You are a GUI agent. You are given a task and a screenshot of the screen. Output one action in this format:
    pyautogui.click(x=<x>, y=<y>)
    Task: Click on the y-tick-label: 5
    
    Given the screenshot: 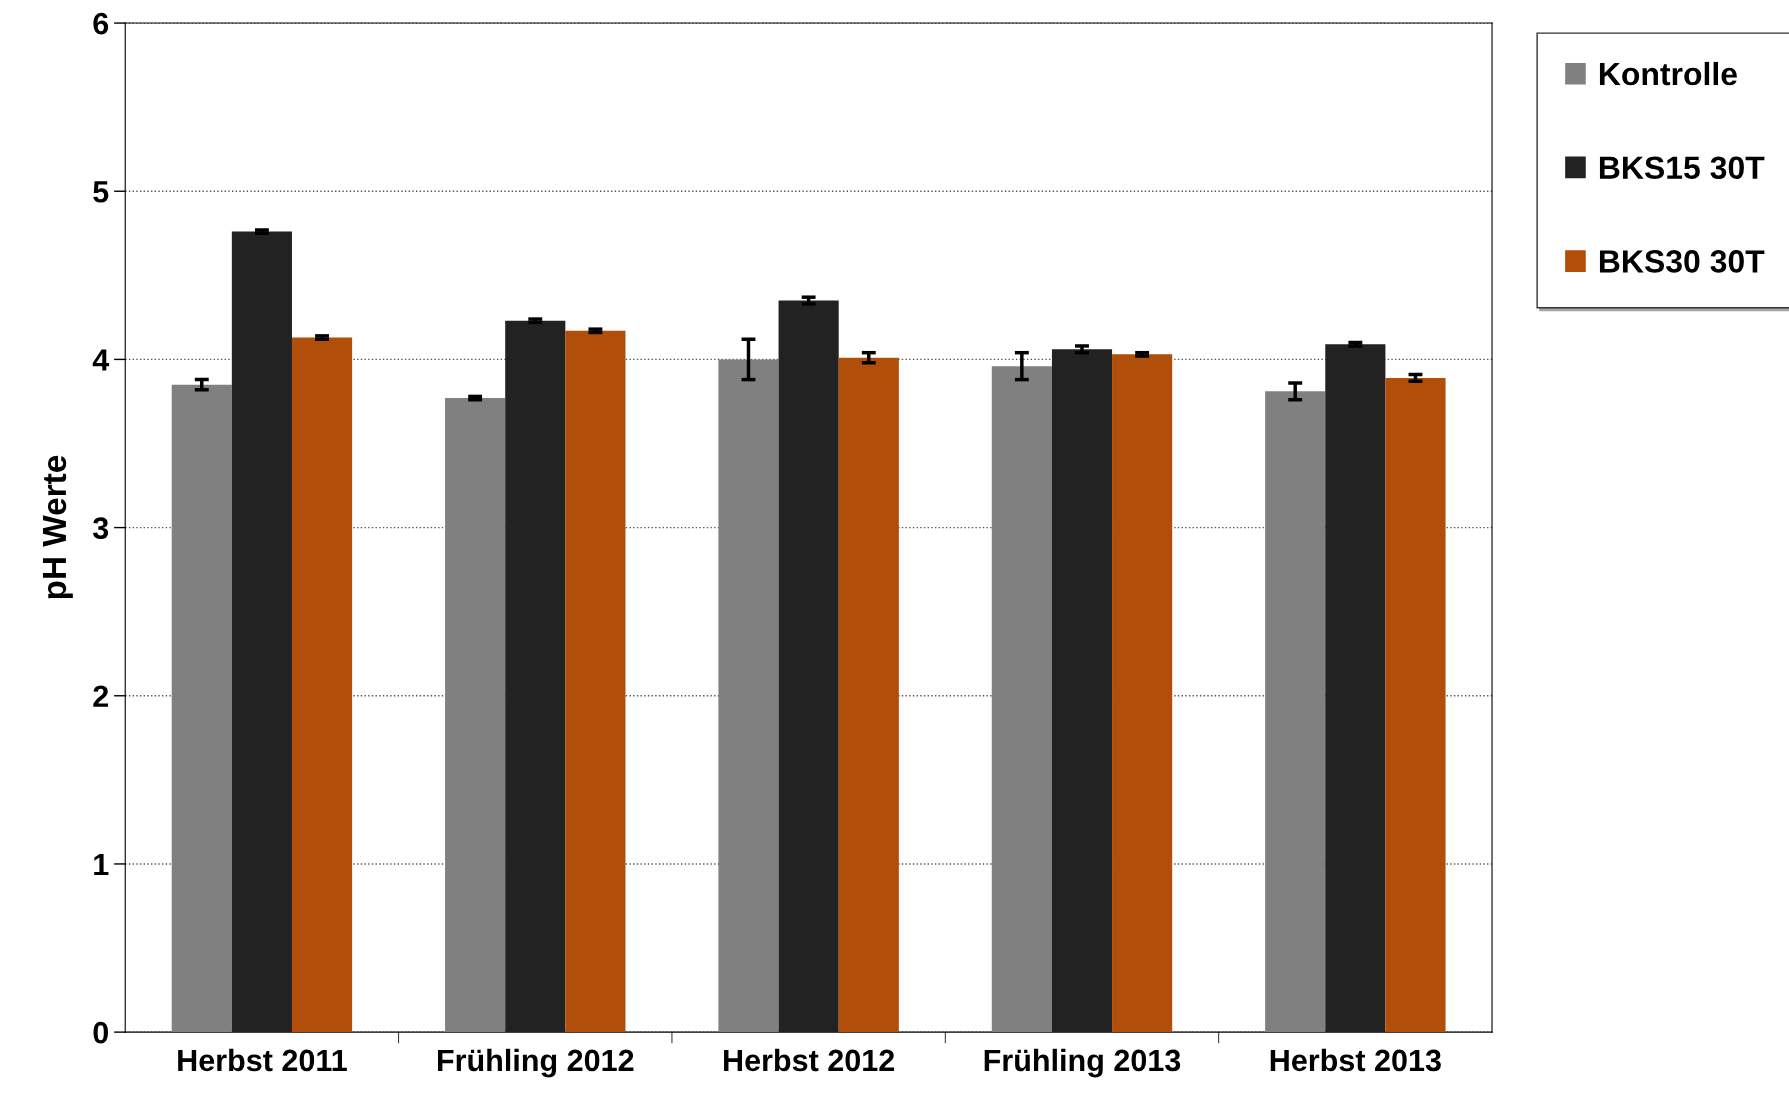 What is the action you would take?
    pyautogui.click(x=101, y=192)
    